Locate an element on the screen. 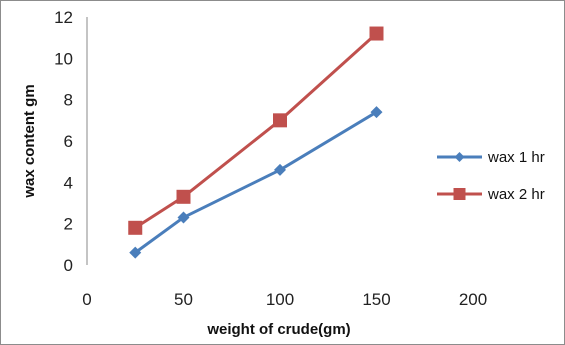 This screenshot has width=565, height=345. y-tick-label: 8 is located at coordinates (68, 100).